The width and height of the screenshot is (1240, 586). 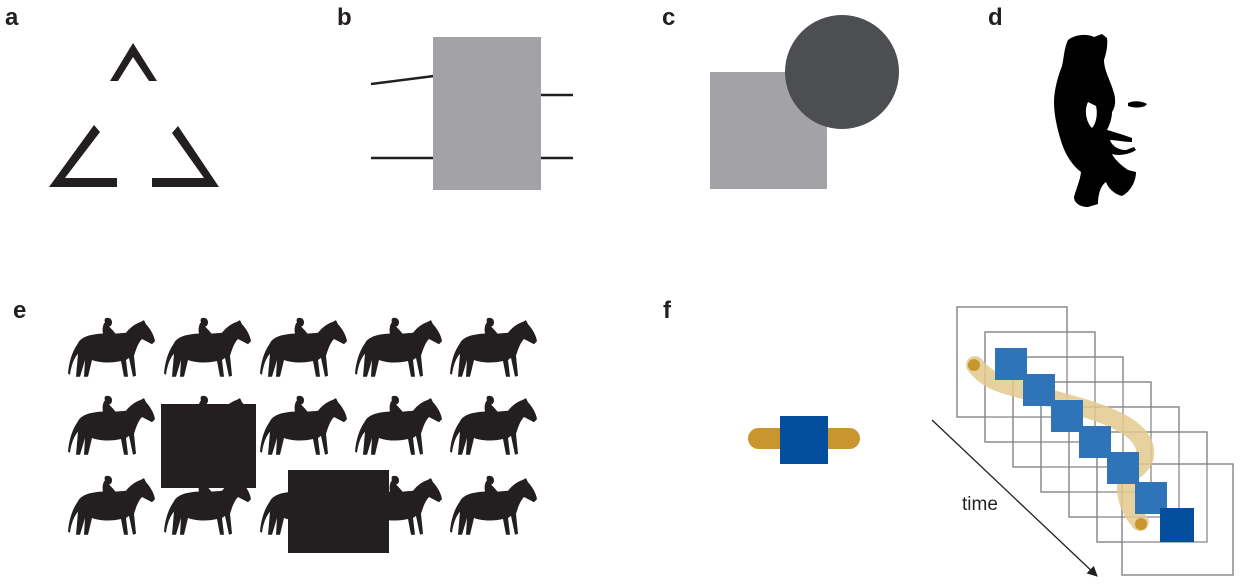 What do you see at coordinates (185, 156) in the screenshot?
I see `triangle-fragment-right` at bounding box center [185, 156].